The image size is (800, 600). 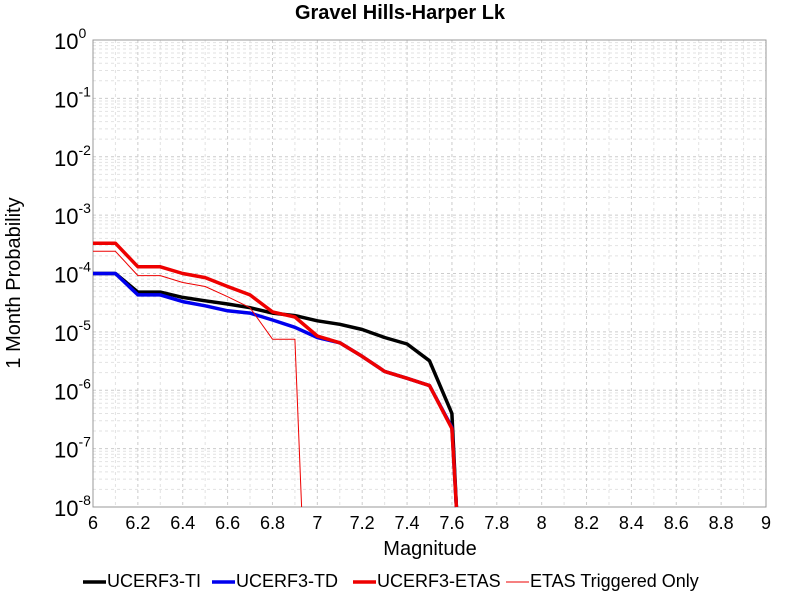 What do you see at coordinates (407, 523) in the screenshot?
I see `x-tick-label: 7.4` at bounding box center [407, 523].